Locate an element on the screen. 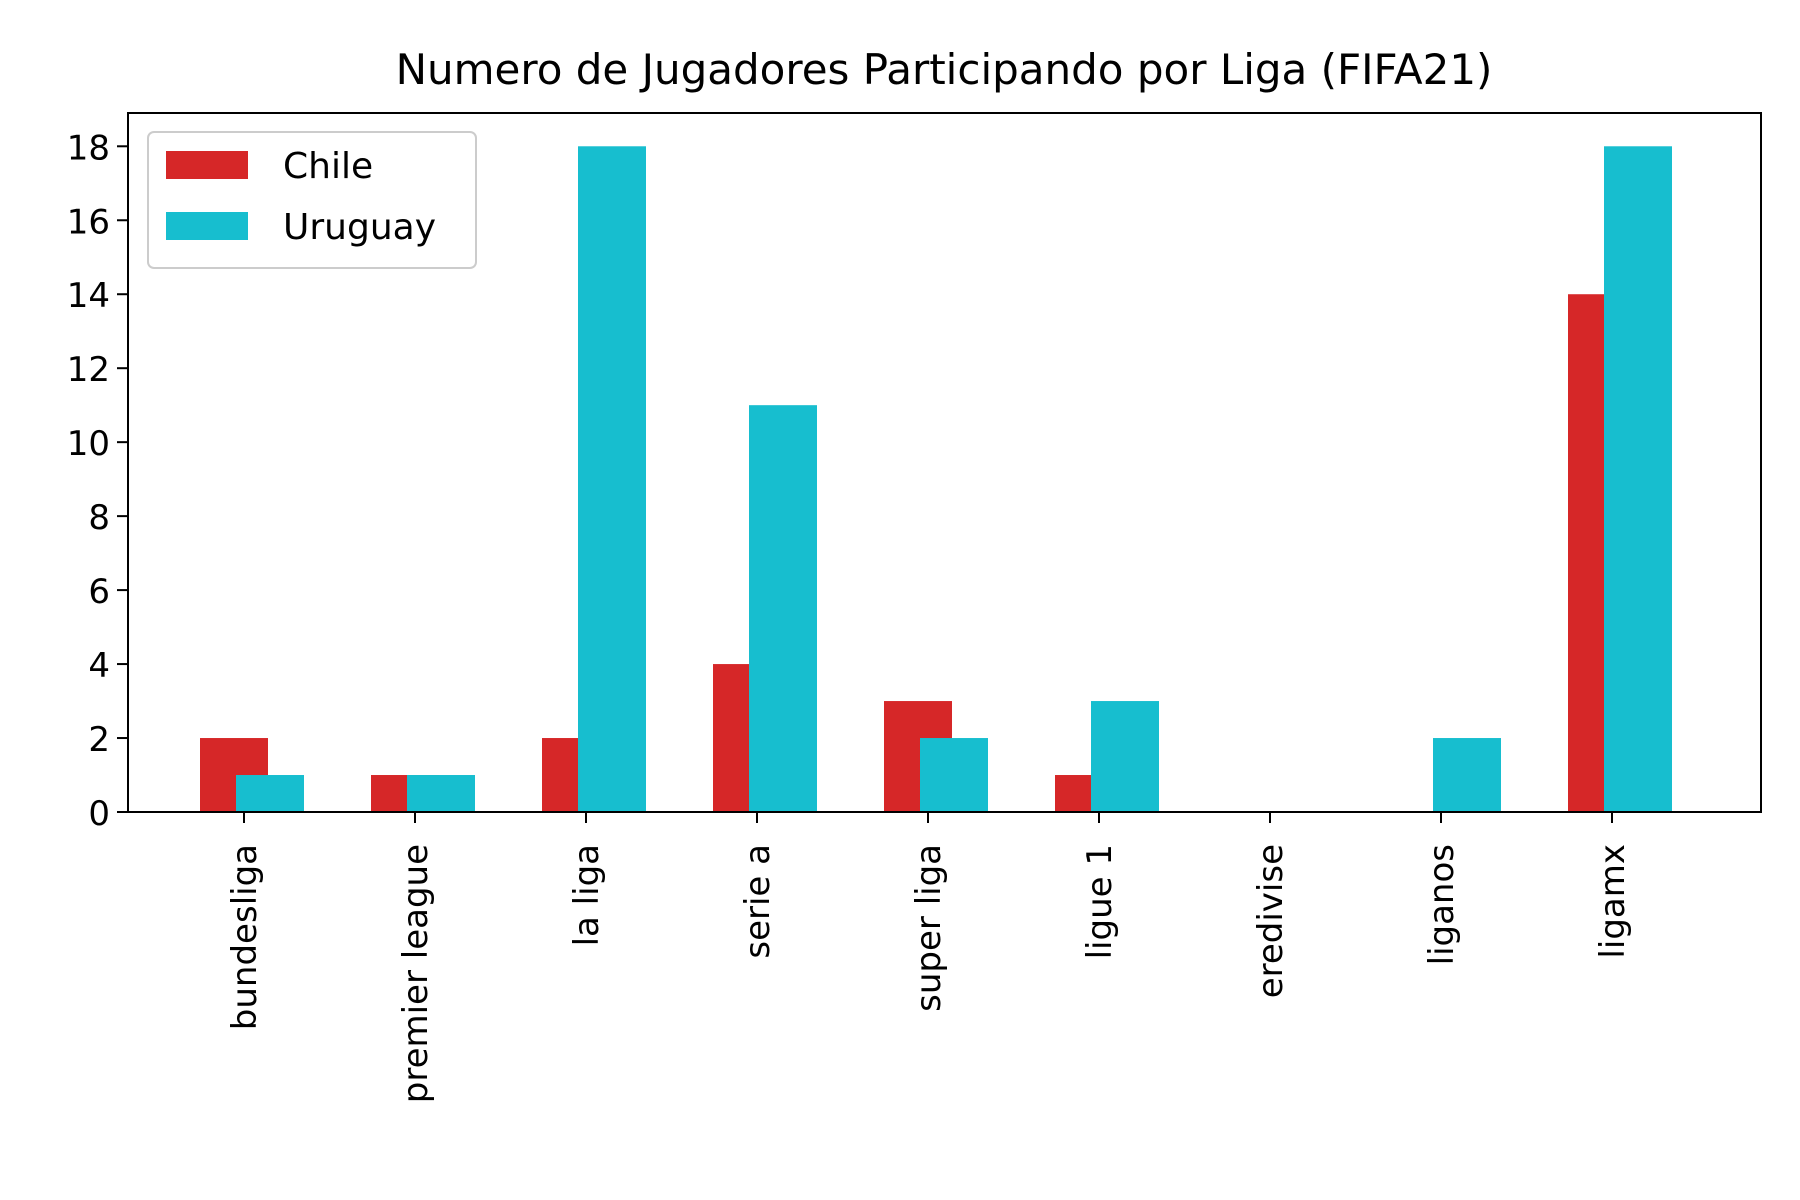  x-tick-label: super liga is located at coordinates (929, 928).